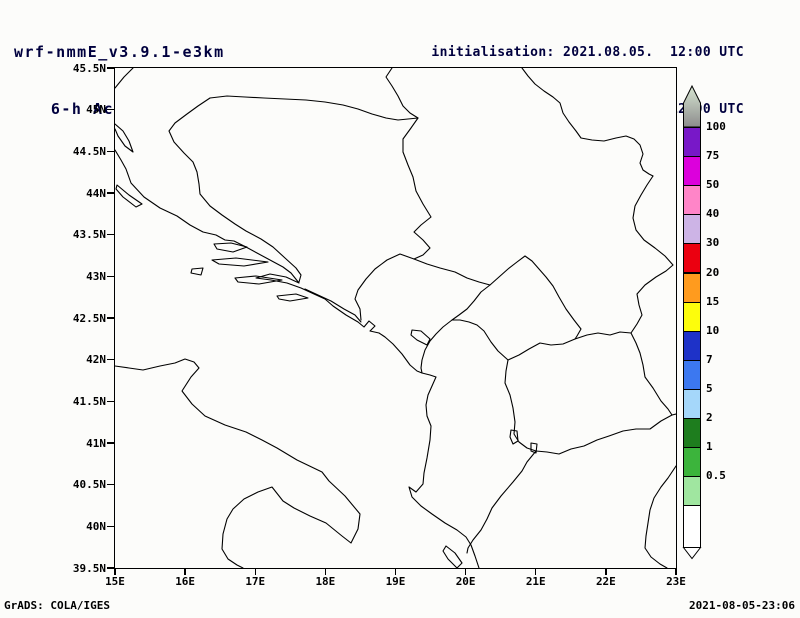 The width and height of the screenshot is (800, 618). What do you see at coordinates (89, 68) in the screenshot?
I see `lat-tick-label: 45.5N` at bounding box center [89, 68].